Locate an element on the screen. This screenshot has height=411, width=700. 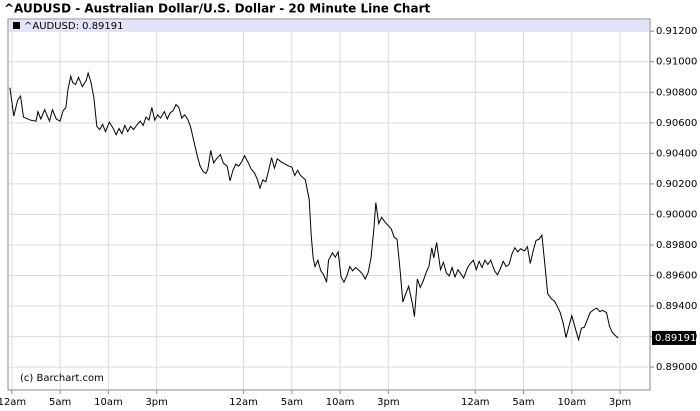
y-tick-label: 0.89600 is located at coordinates (676, 275).